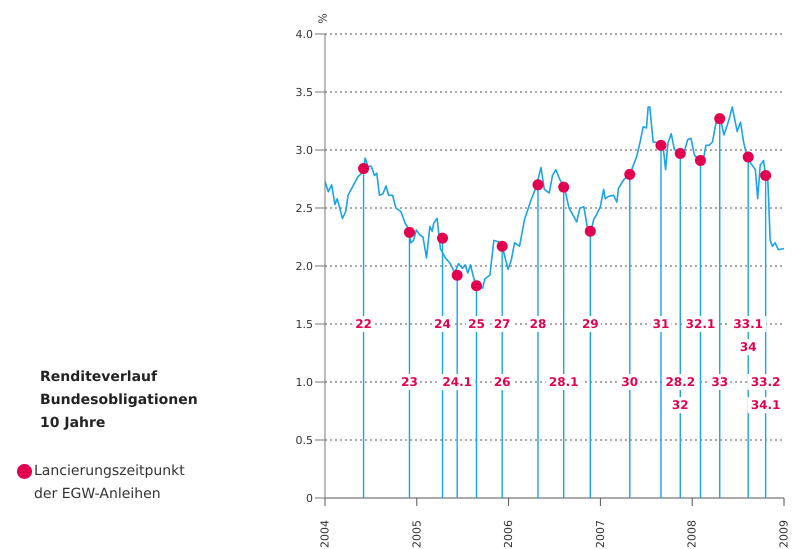  Describe the element at coordinates (509, 534) in the screenshot. I see `x-tick-label: 2006` at that location.